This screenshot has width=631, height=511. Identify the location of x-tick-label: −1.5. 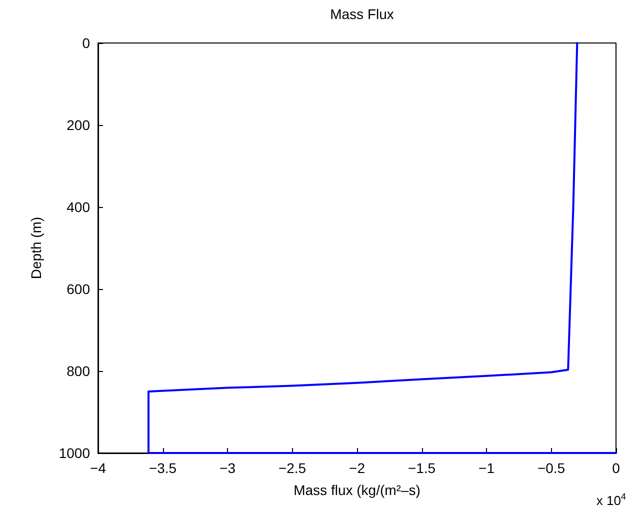
(422, 468).